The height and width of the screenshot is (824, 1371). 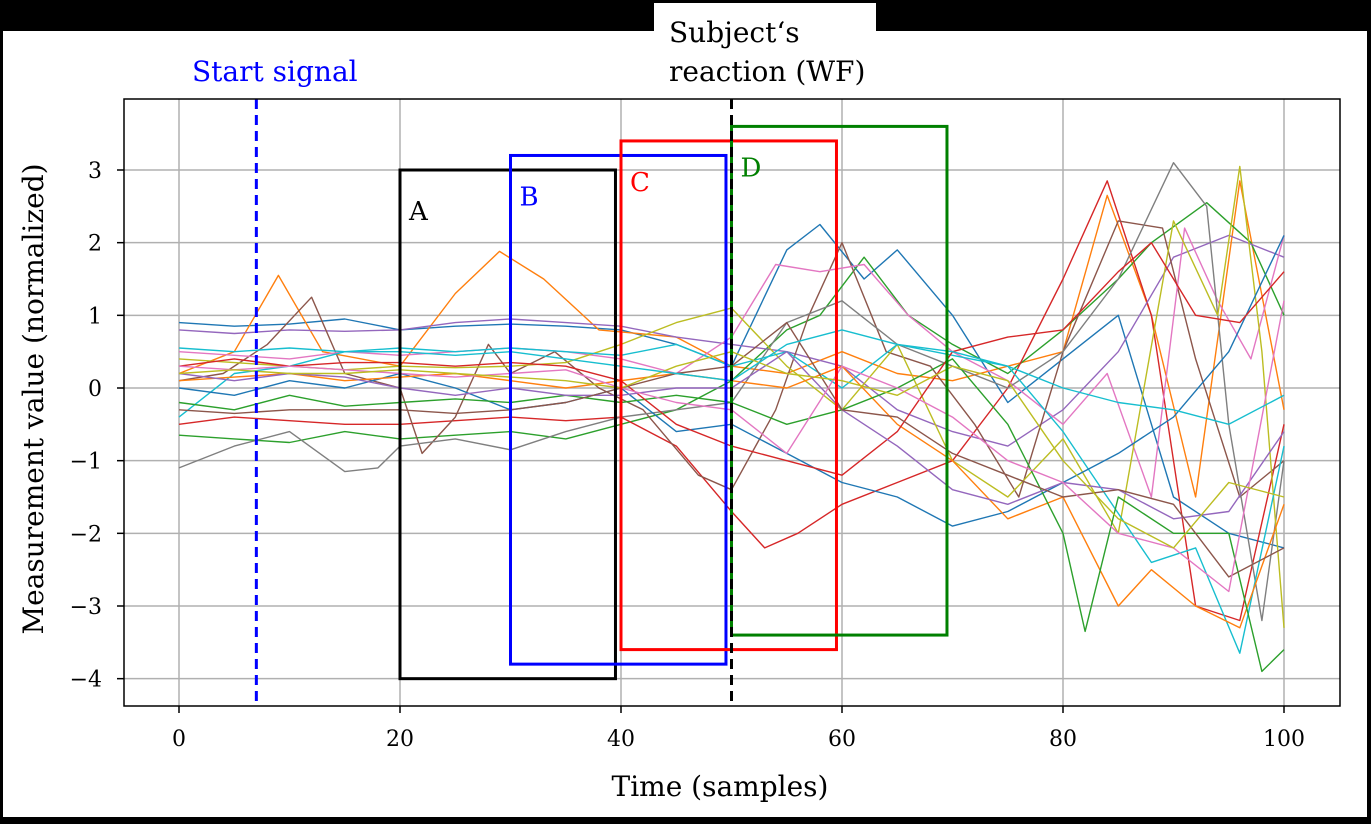 What do you see at coordinates (275, 71) in the screenshot?
I see `start-signal-label: Start signal` at bounding box center [275, 71].